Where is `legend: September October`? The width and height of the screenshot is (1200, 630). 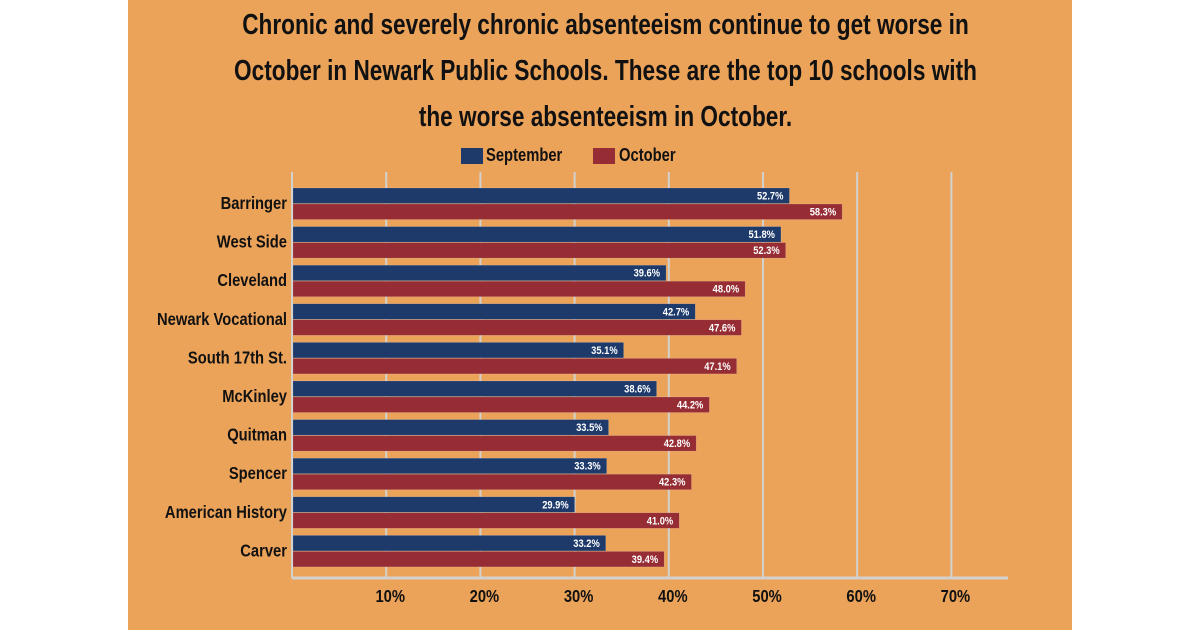 legend: September October is located at coordinates (600, 156).